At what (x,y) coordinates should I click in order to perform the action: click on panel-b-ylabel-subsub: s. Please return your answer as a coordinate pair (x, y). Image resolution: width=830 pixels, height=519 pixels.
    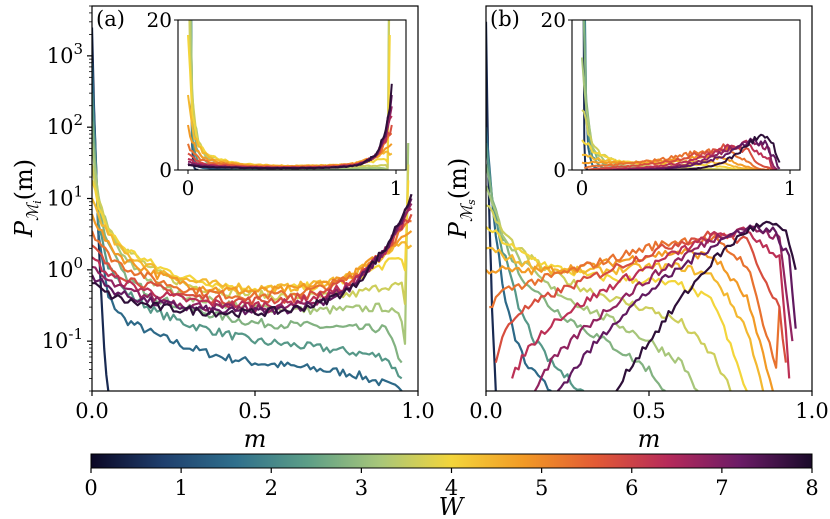
    Looking at the image, I should click on (471, 202).